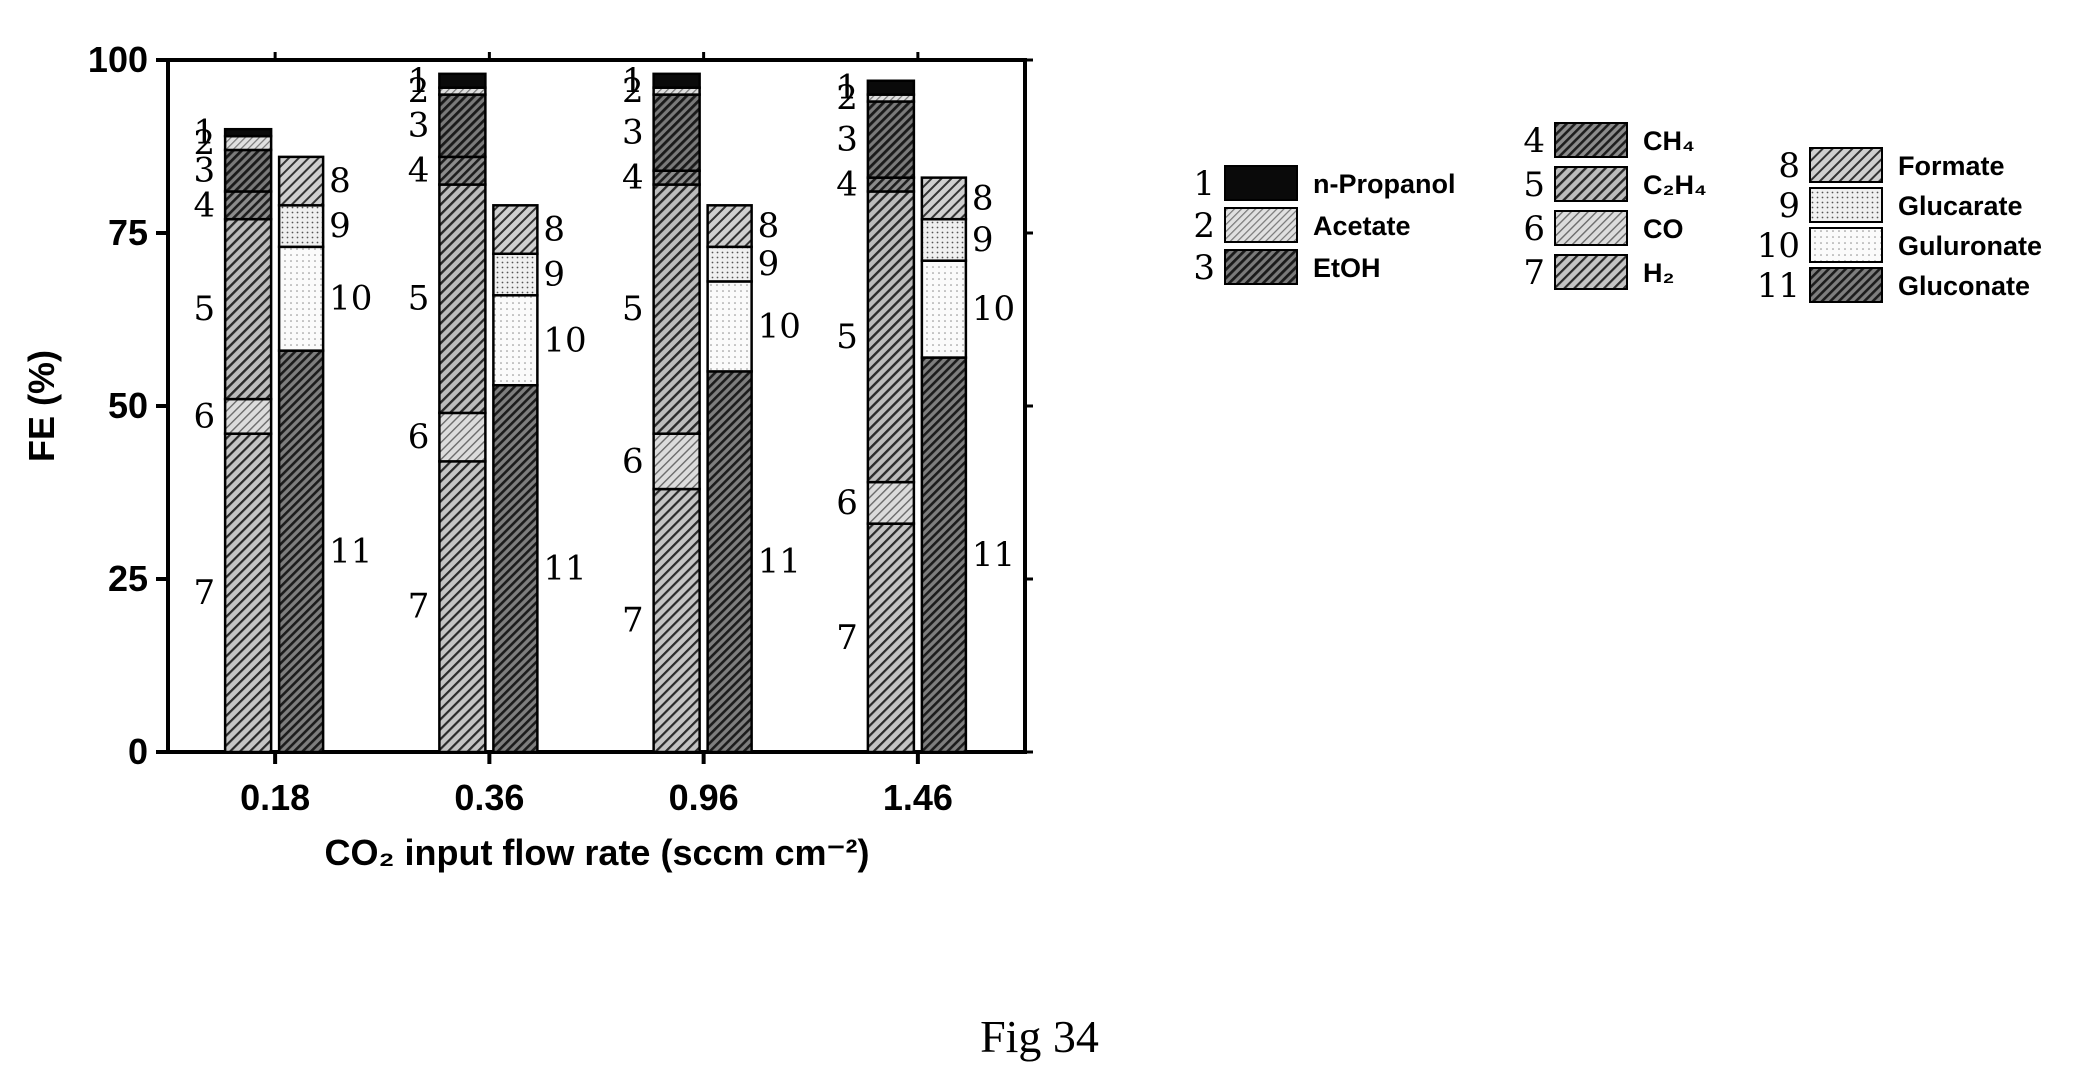 The height and width of the screenshot is (1089, 2079). What do you see at coordinates (1663, 229) in the screenshot?
I see `legend-label: CO` at bounding box center [1663, 229].